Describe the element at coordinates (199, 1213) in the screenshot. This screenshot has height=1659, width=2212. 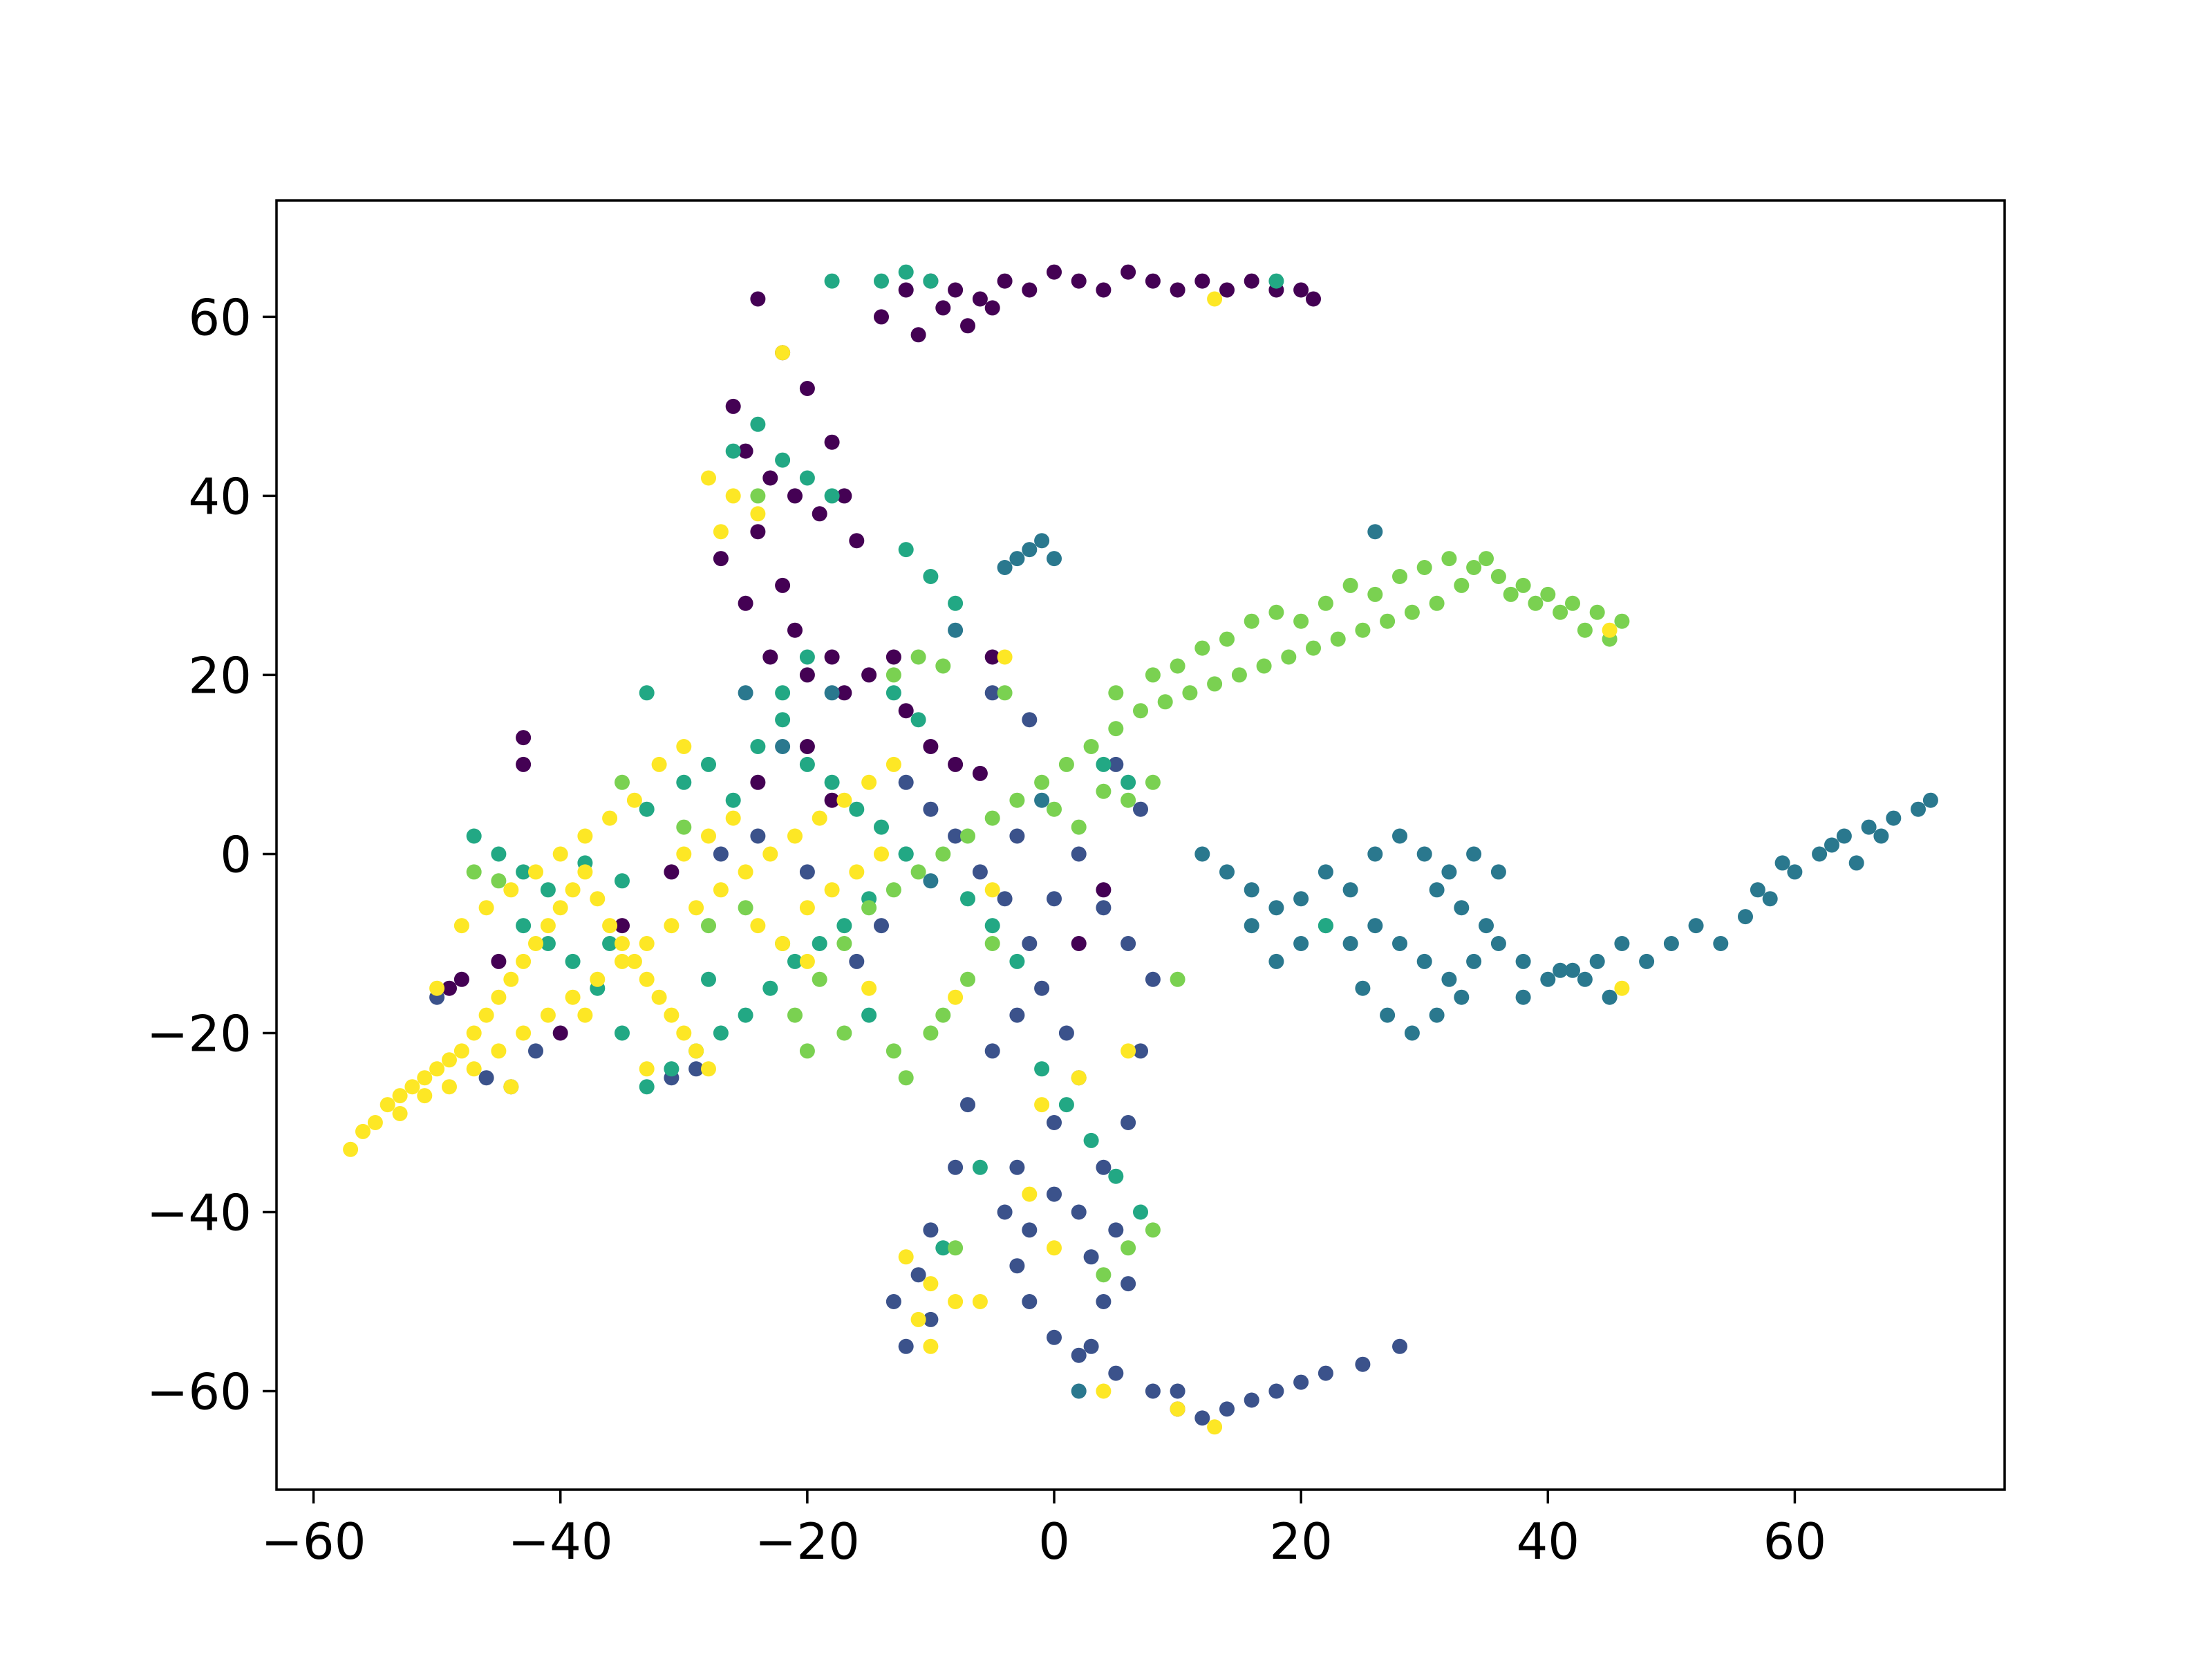
I see `y-tick-label: −40` at that location.